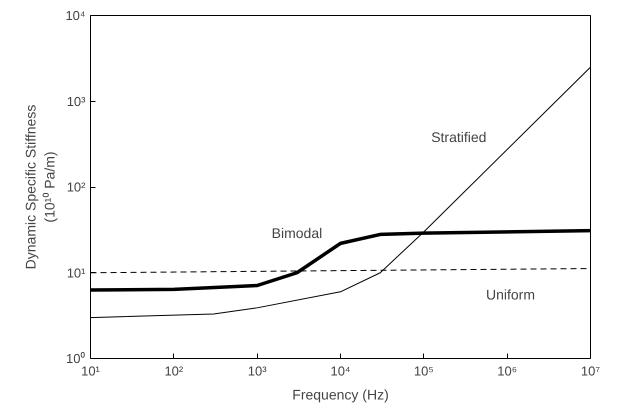 This screenshot has height=413, width=623. Describe the element at coordinates (424, 371) in the screenshot. I see `x-tick-label: 10⁵` at that location.